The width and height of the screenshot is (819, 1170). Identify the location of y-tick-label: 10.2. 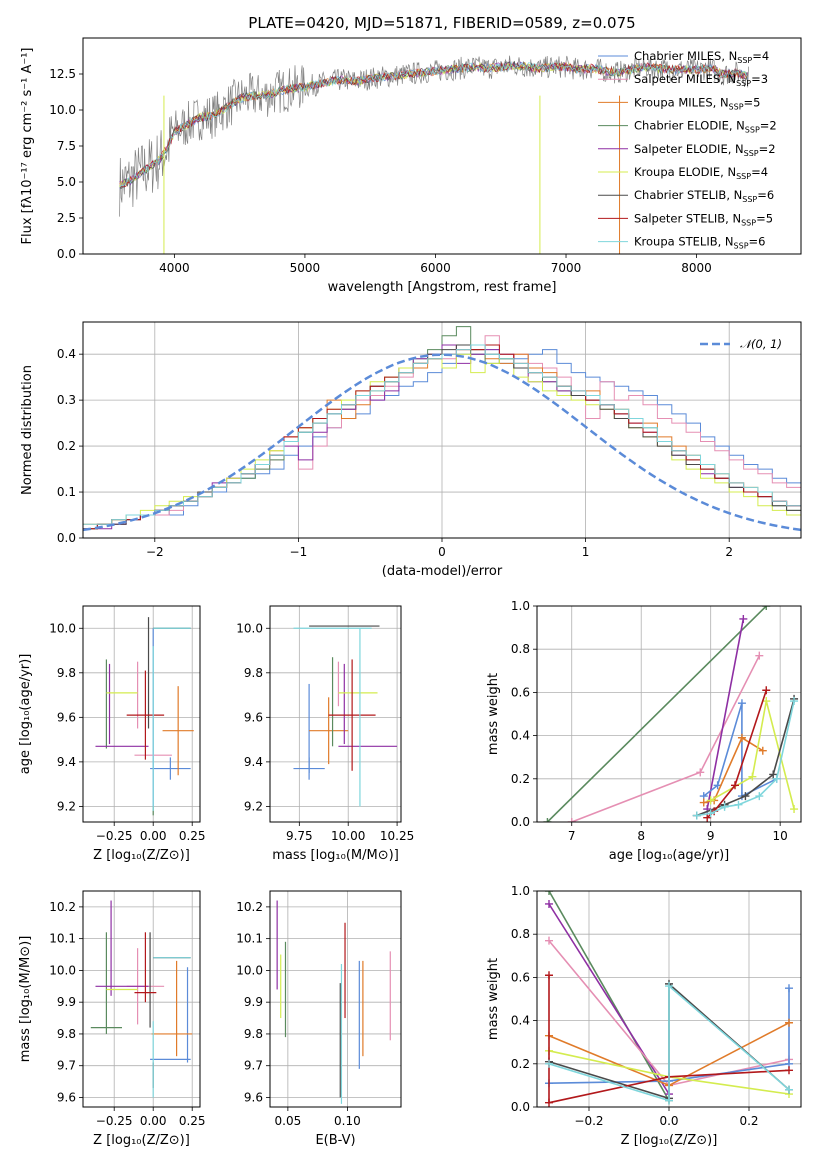
(62, 907).